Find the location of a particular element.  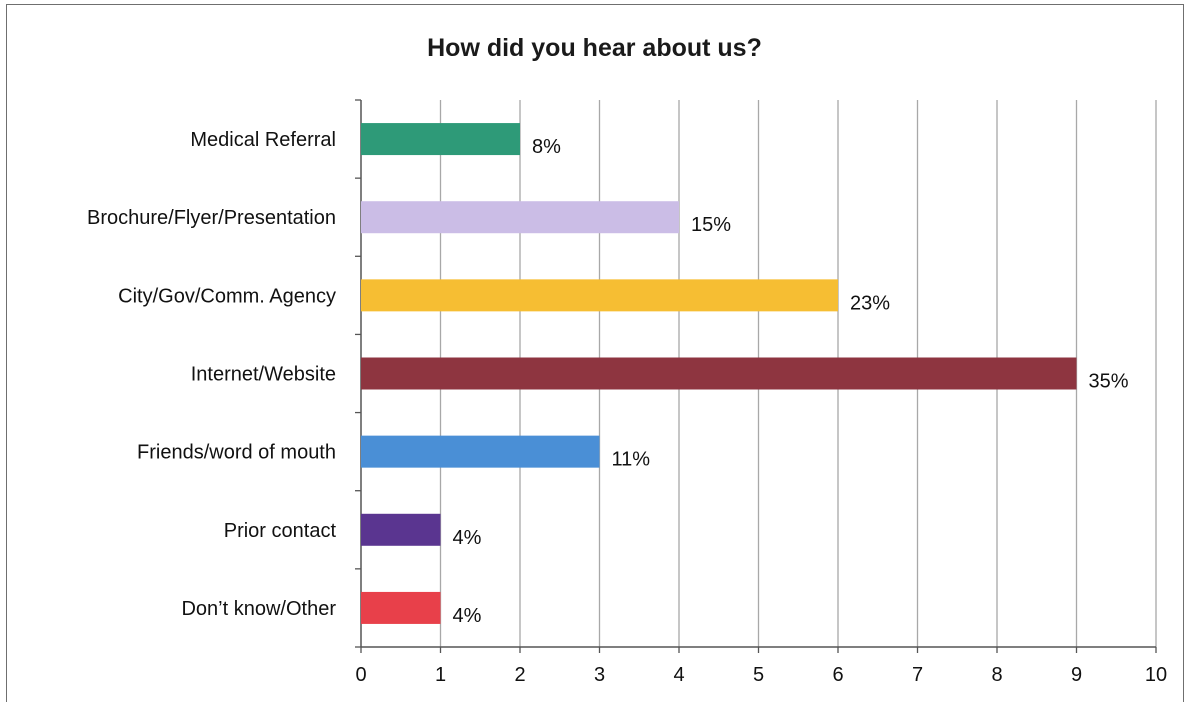

data-label: 35% is located at coordinates (1109, 382).